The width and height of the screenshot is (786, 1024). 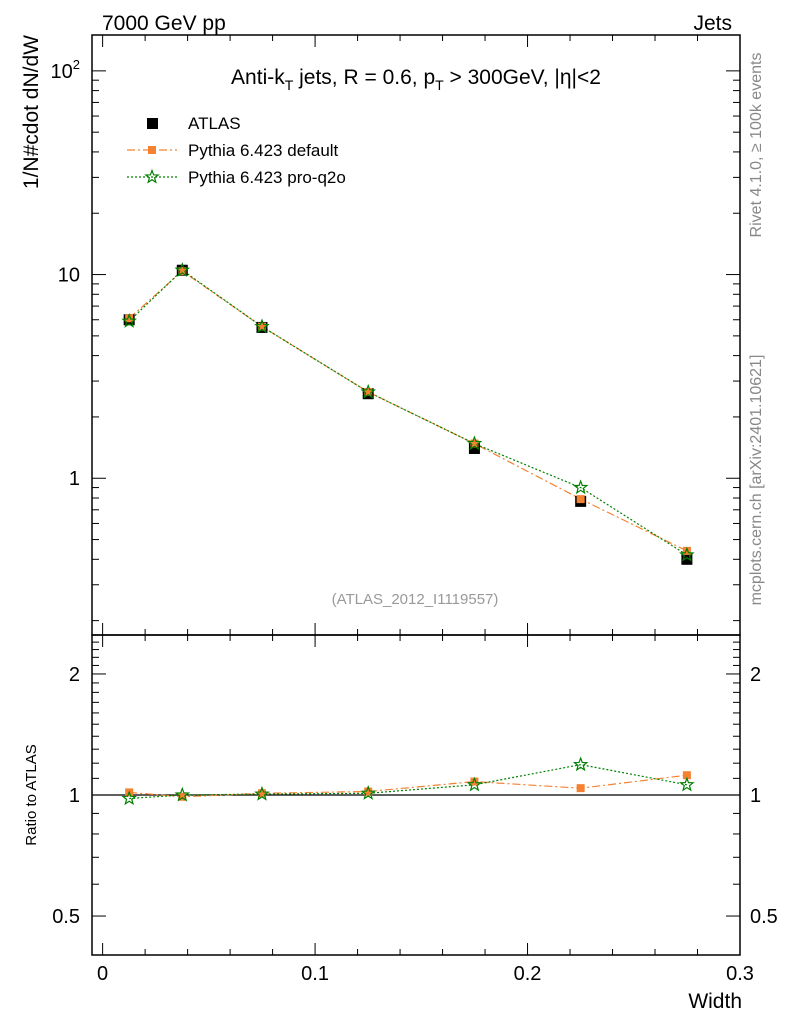 What do you see at coordinates (315, 974) in the screenshot?
I see `x-tick-label: 0.1` at bounding box center [315, 974].